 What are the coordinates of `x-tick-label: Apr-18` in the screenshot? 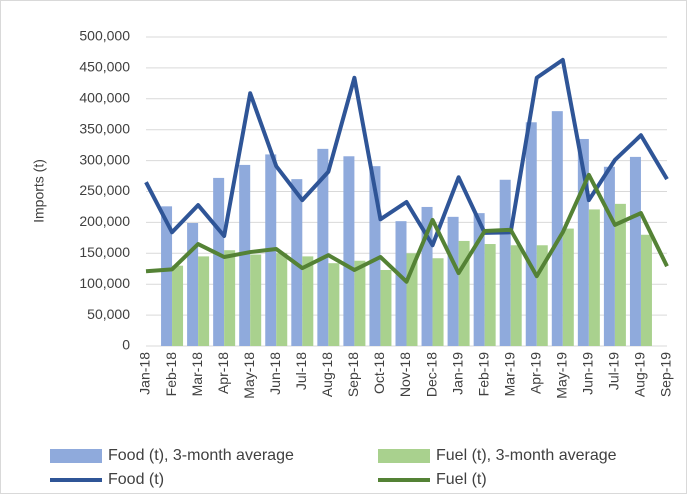 It's located at (223, 373).